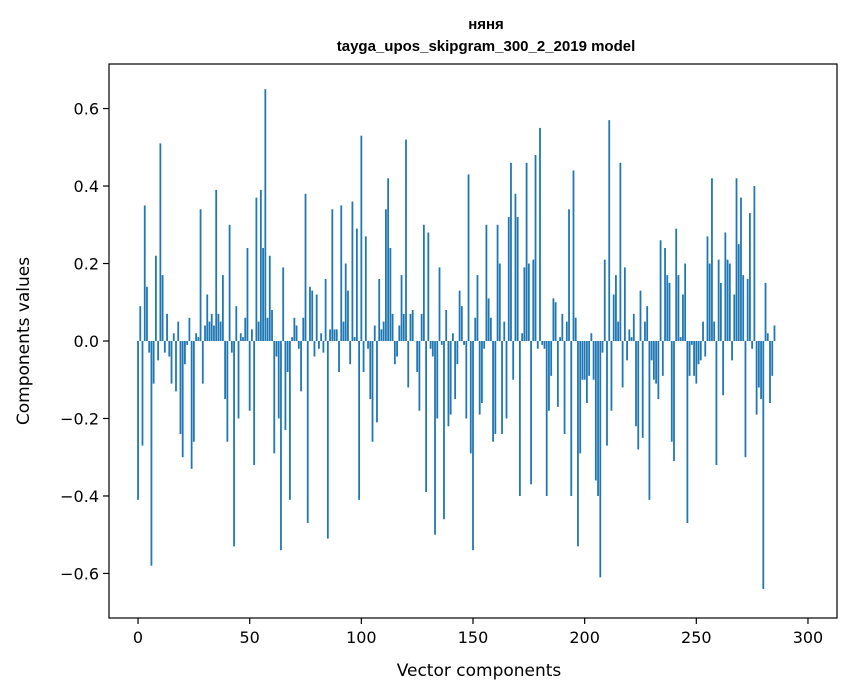  I want to click on y-axis-label: Components values, so click(24, 341).